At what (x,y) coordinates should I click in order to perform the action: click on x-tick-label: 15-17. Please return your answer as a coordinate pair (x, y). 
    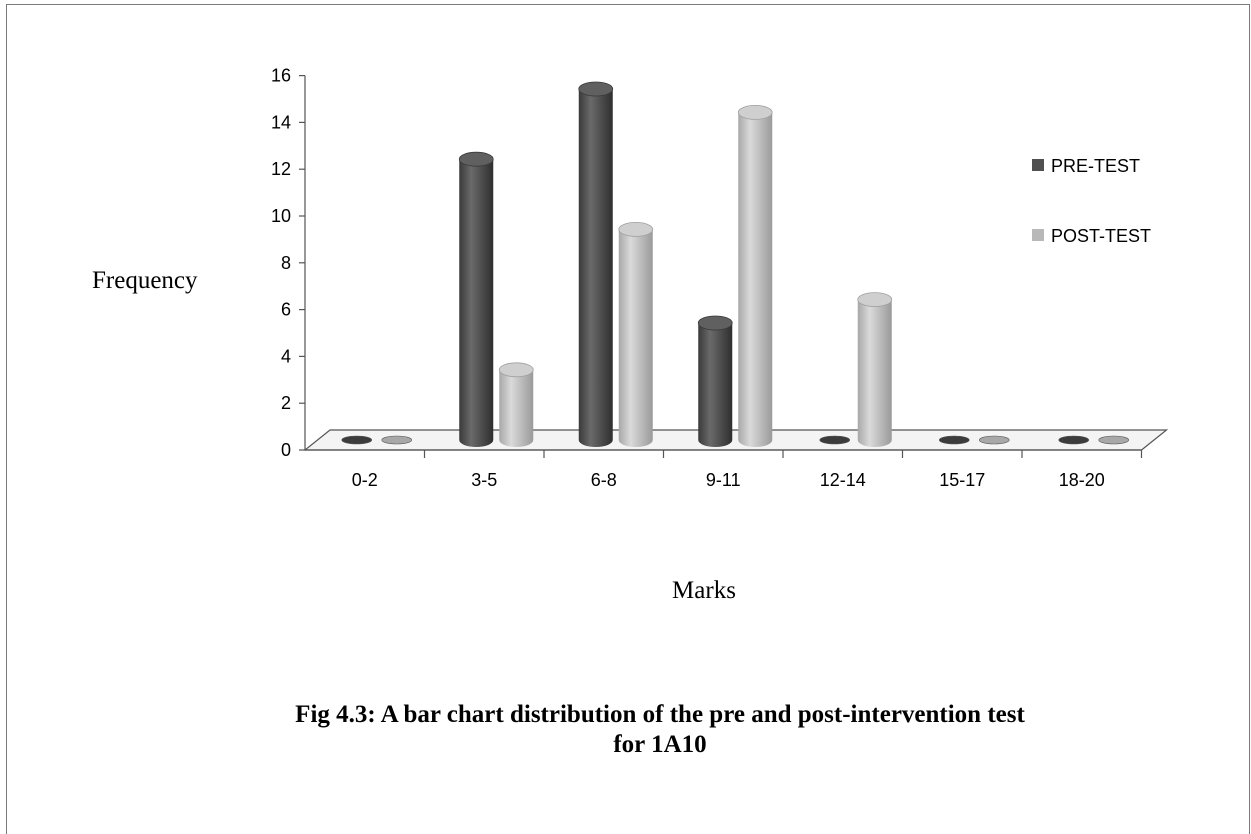
    Looking at the image, I should click on (962, 480).